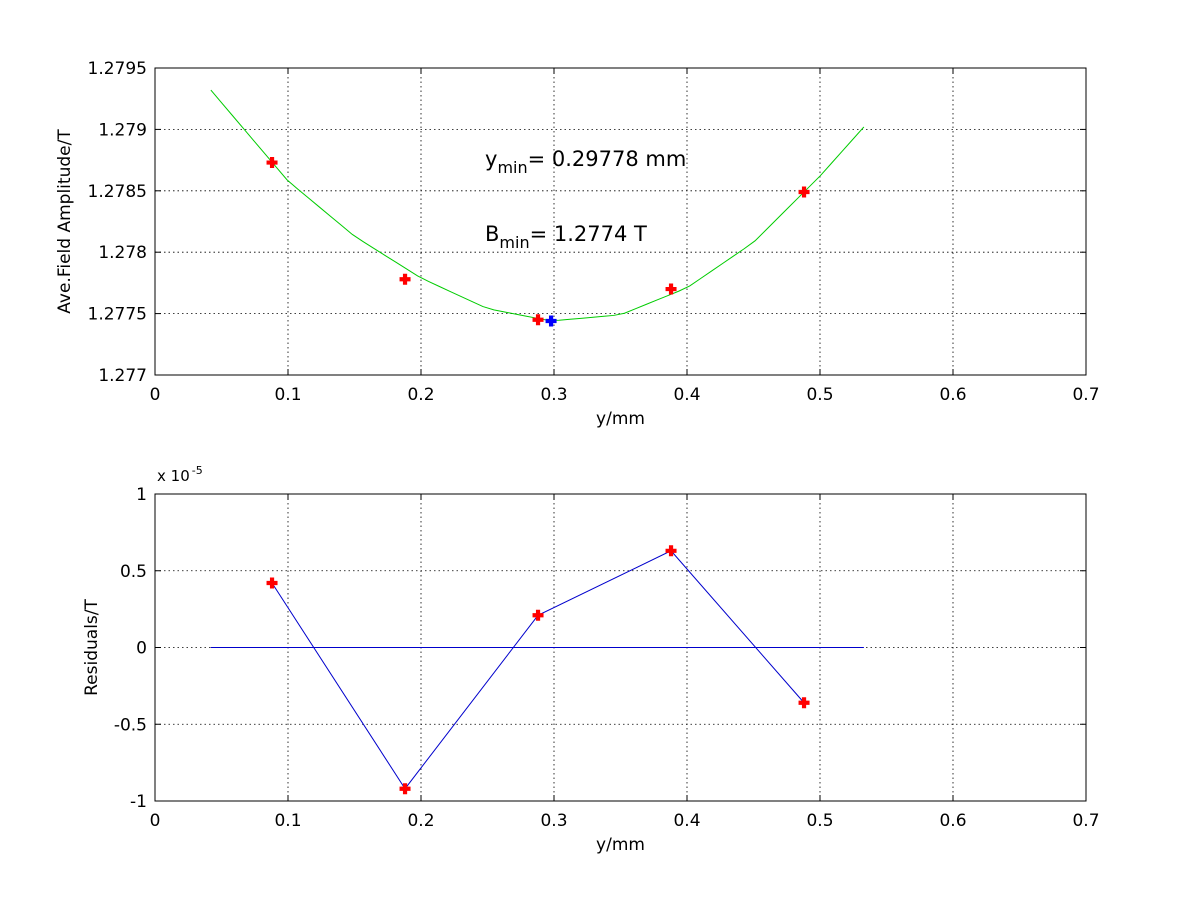 This screenshot has width=1200, height=900. Describe the element at coordinates (117, 69) in the screenshot. I see `y-tick-label: 1.2795` at that location.